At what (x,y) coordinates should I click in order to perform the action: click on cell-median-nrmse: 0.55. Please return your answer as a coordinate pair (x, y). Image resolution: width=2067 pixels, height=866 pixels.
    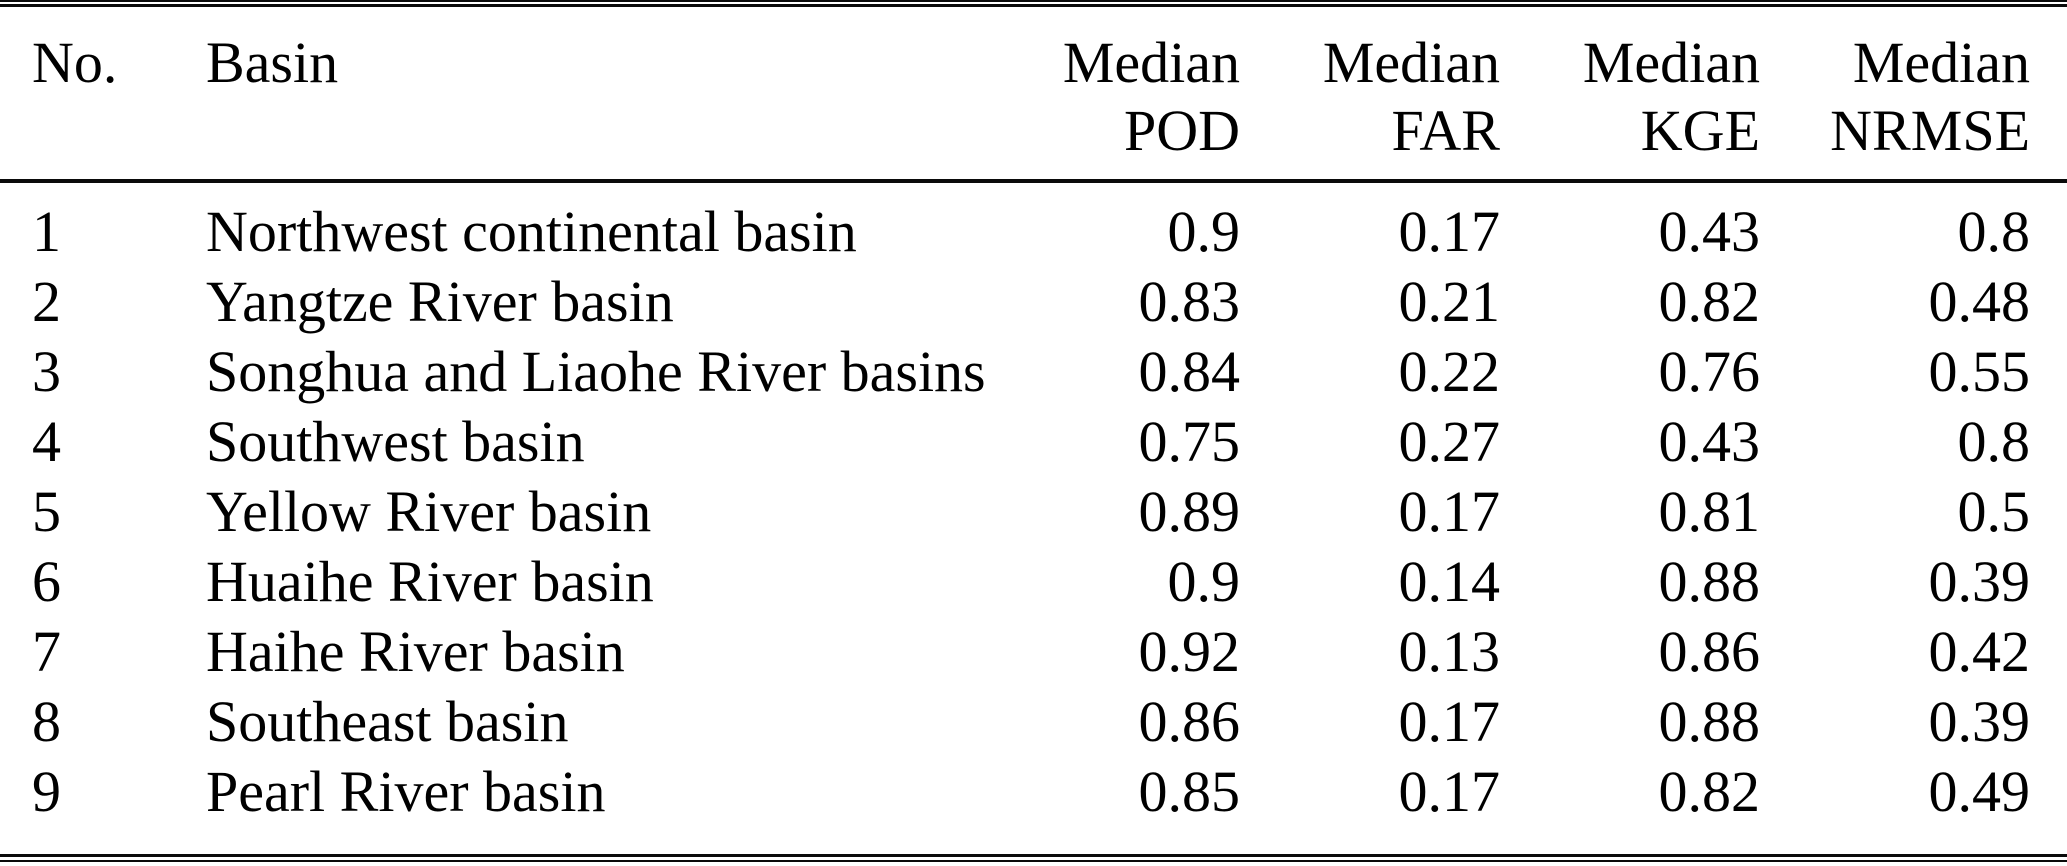
    Looking at the image, I should click on (1979, 371).